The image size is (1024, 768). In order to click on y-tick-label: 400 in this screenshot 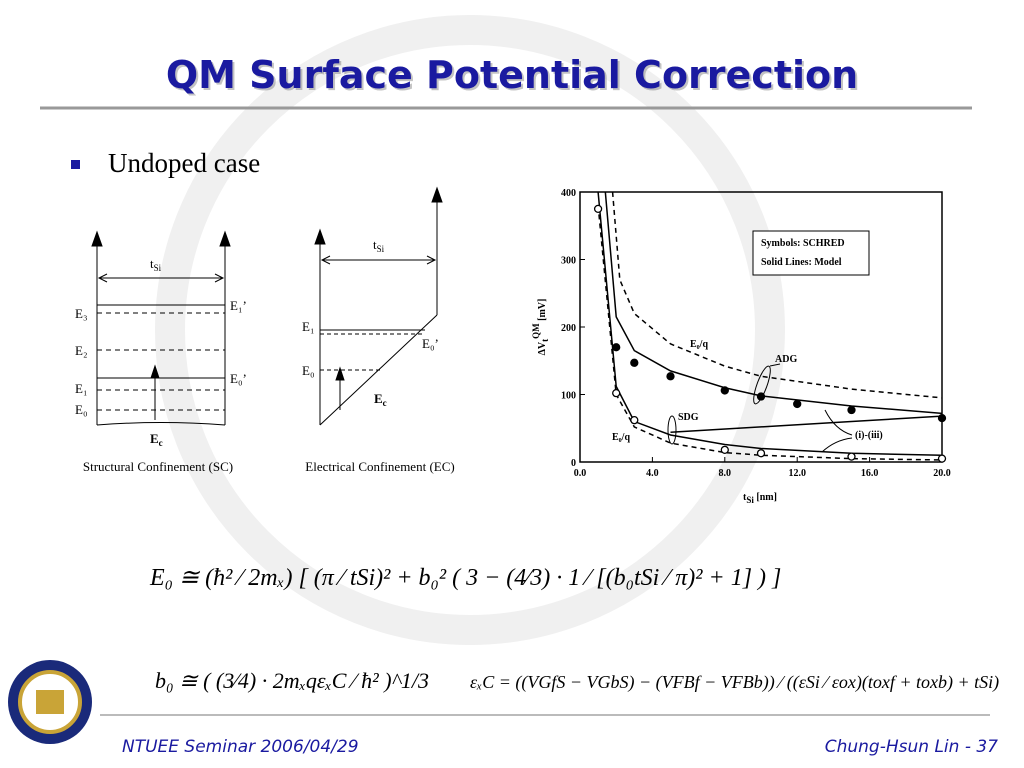, I will do `click(568, 193)`.